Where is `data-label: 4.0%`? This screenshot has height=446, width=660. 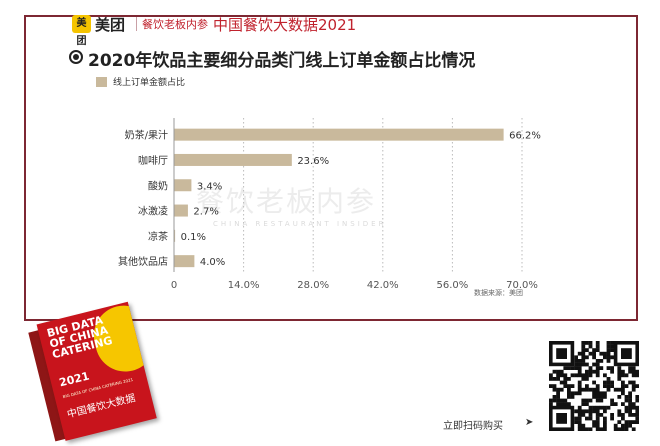
data-label: 4.0% is located at coordinates (212, 262).